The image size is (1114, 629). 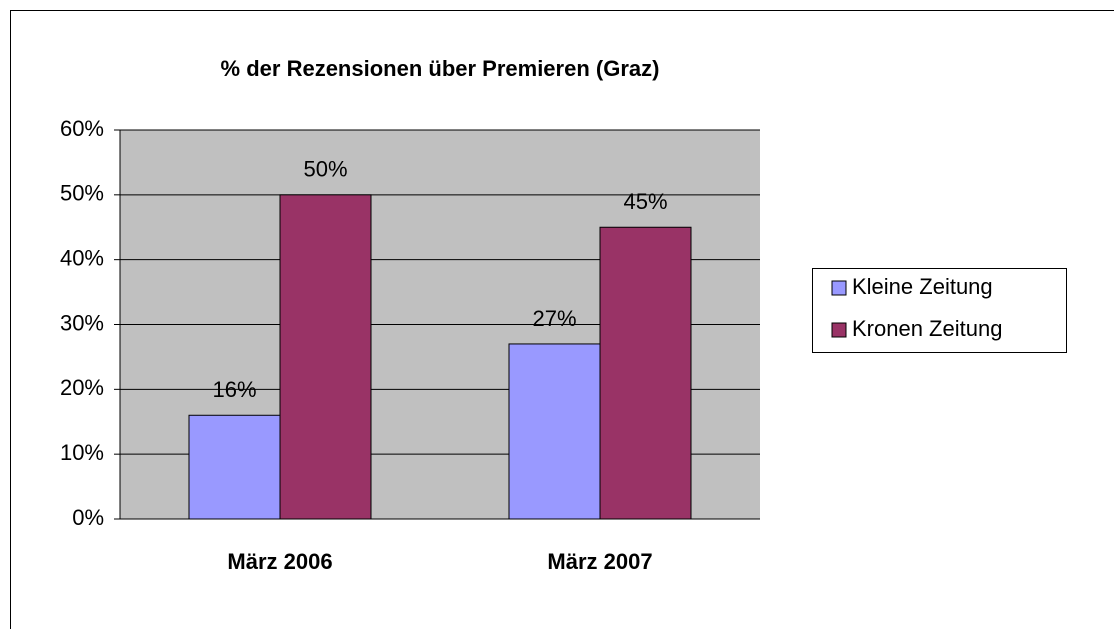 What do you see at coordinates (82, 193) in the screenshot?
I see `y-tick-label: 50%` at bounding box center [82, 193].